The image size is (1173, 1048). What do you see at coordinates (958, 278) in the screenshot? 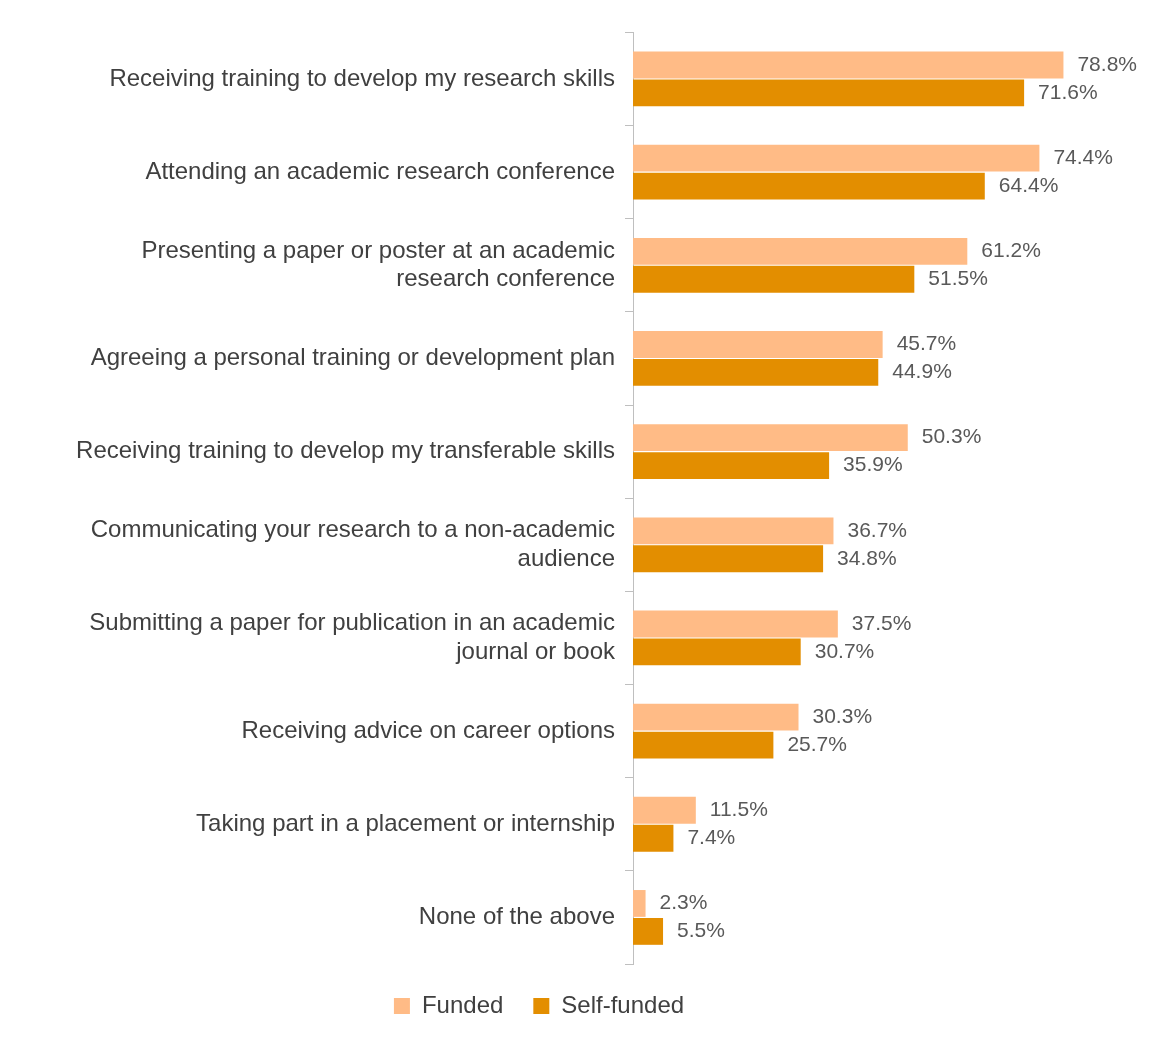
I see `data-label: 51.5%` at bounding box center [958, 278].